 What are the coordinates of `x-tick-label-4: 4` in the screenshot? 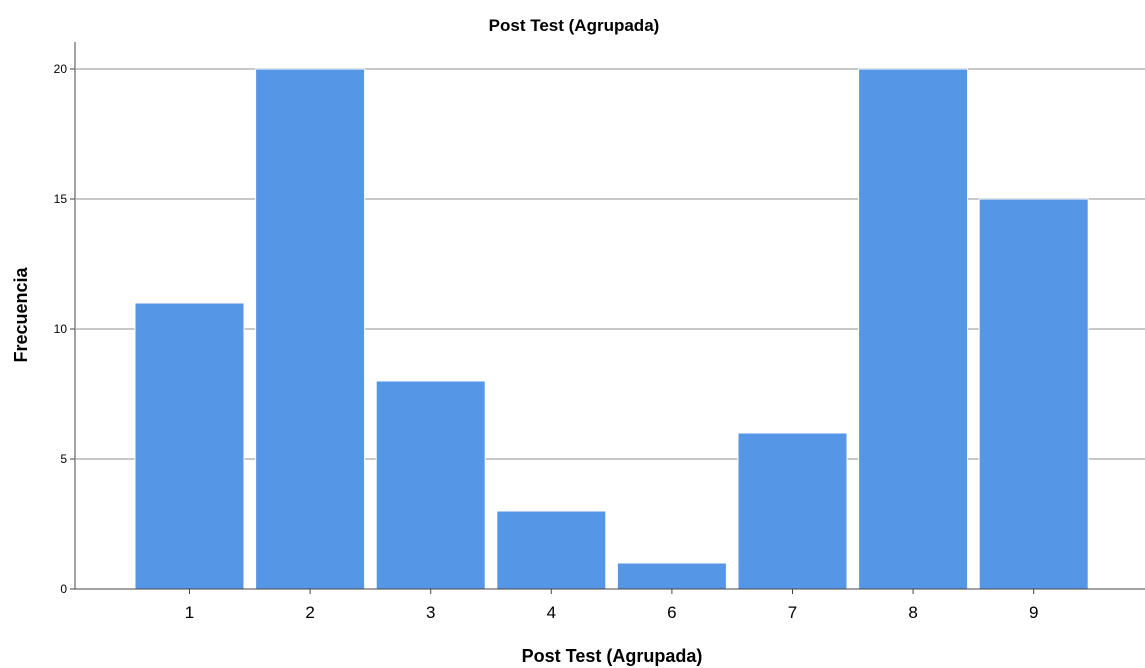 It's located at (551, 612).